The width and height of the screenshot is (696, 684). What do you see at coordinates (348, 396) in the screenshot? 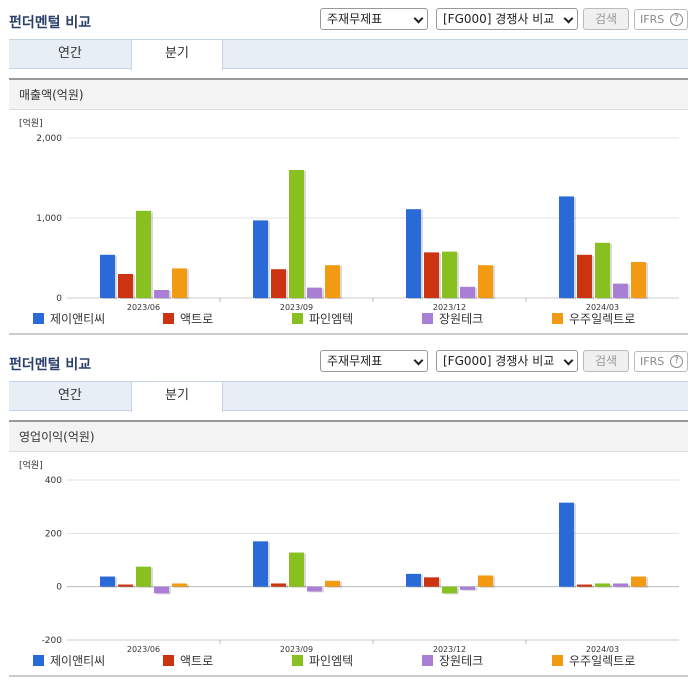
I see `period-tabs: 연간 분기` at bounding box center [348, 396].